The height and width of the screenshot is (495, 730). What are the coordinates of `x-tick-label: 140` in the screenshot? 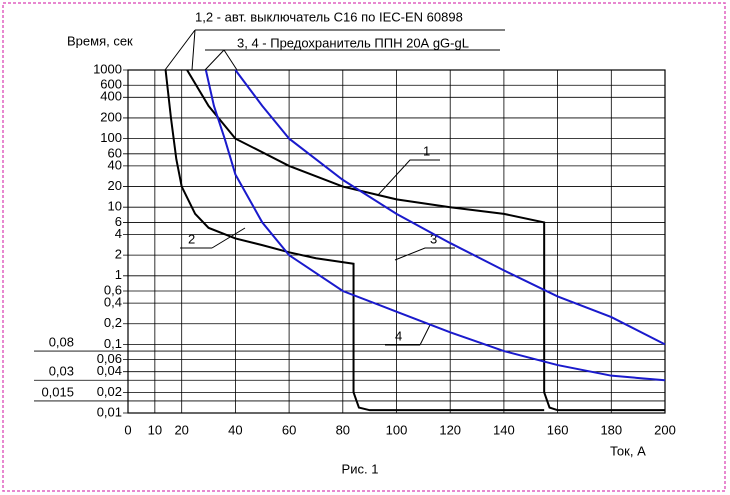 It's located at (504, 429).